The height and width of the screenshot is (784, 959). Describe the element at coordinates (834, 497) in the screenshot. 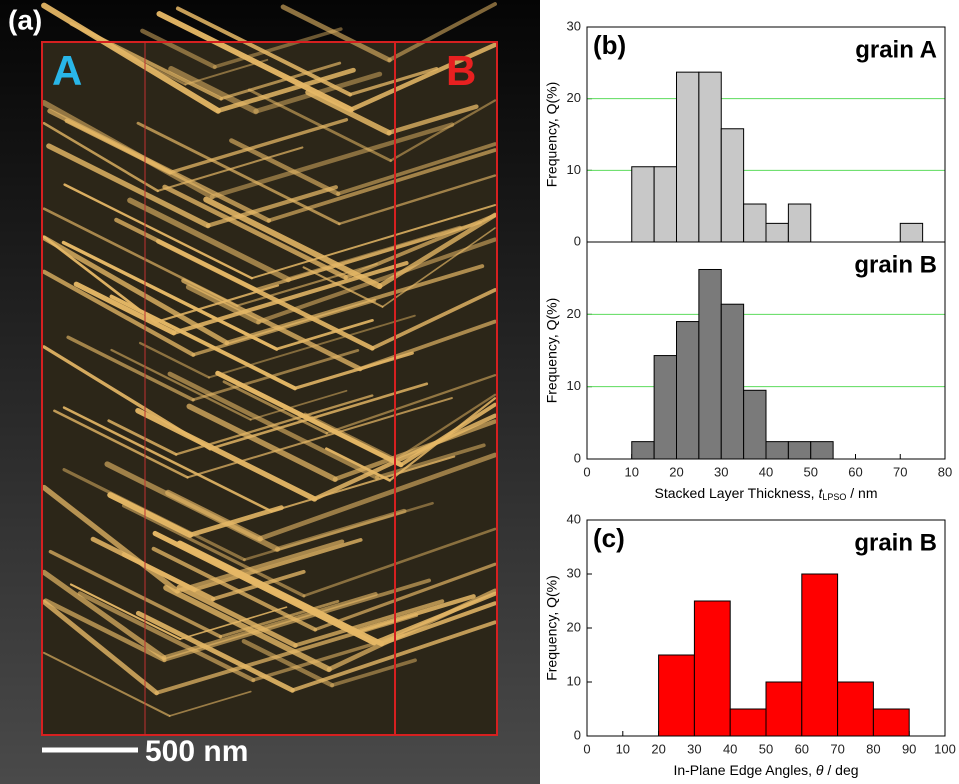

I see `x-axis-label-part: LPSO` at that location.